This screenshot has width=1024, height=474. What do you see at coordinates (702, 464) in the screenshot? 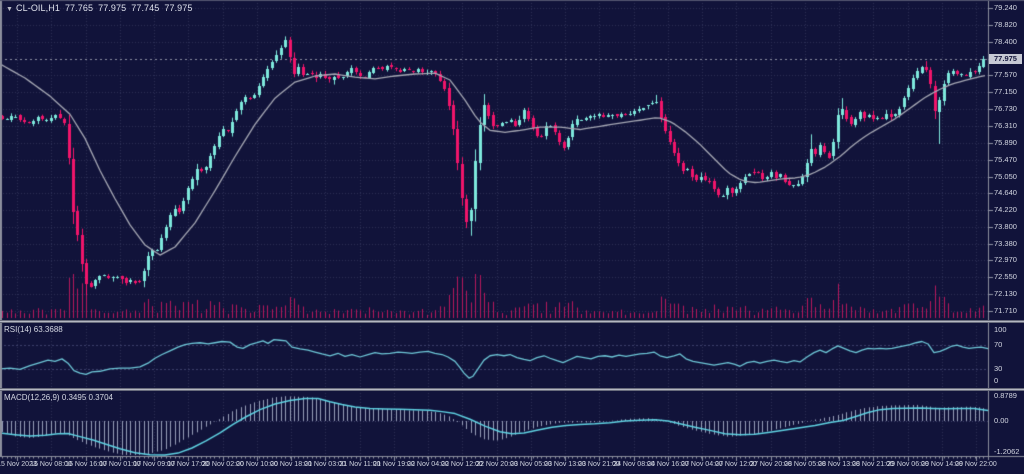
I see `time-axis-label: 27 Nov 04:00` at bounding box center [702, 464].